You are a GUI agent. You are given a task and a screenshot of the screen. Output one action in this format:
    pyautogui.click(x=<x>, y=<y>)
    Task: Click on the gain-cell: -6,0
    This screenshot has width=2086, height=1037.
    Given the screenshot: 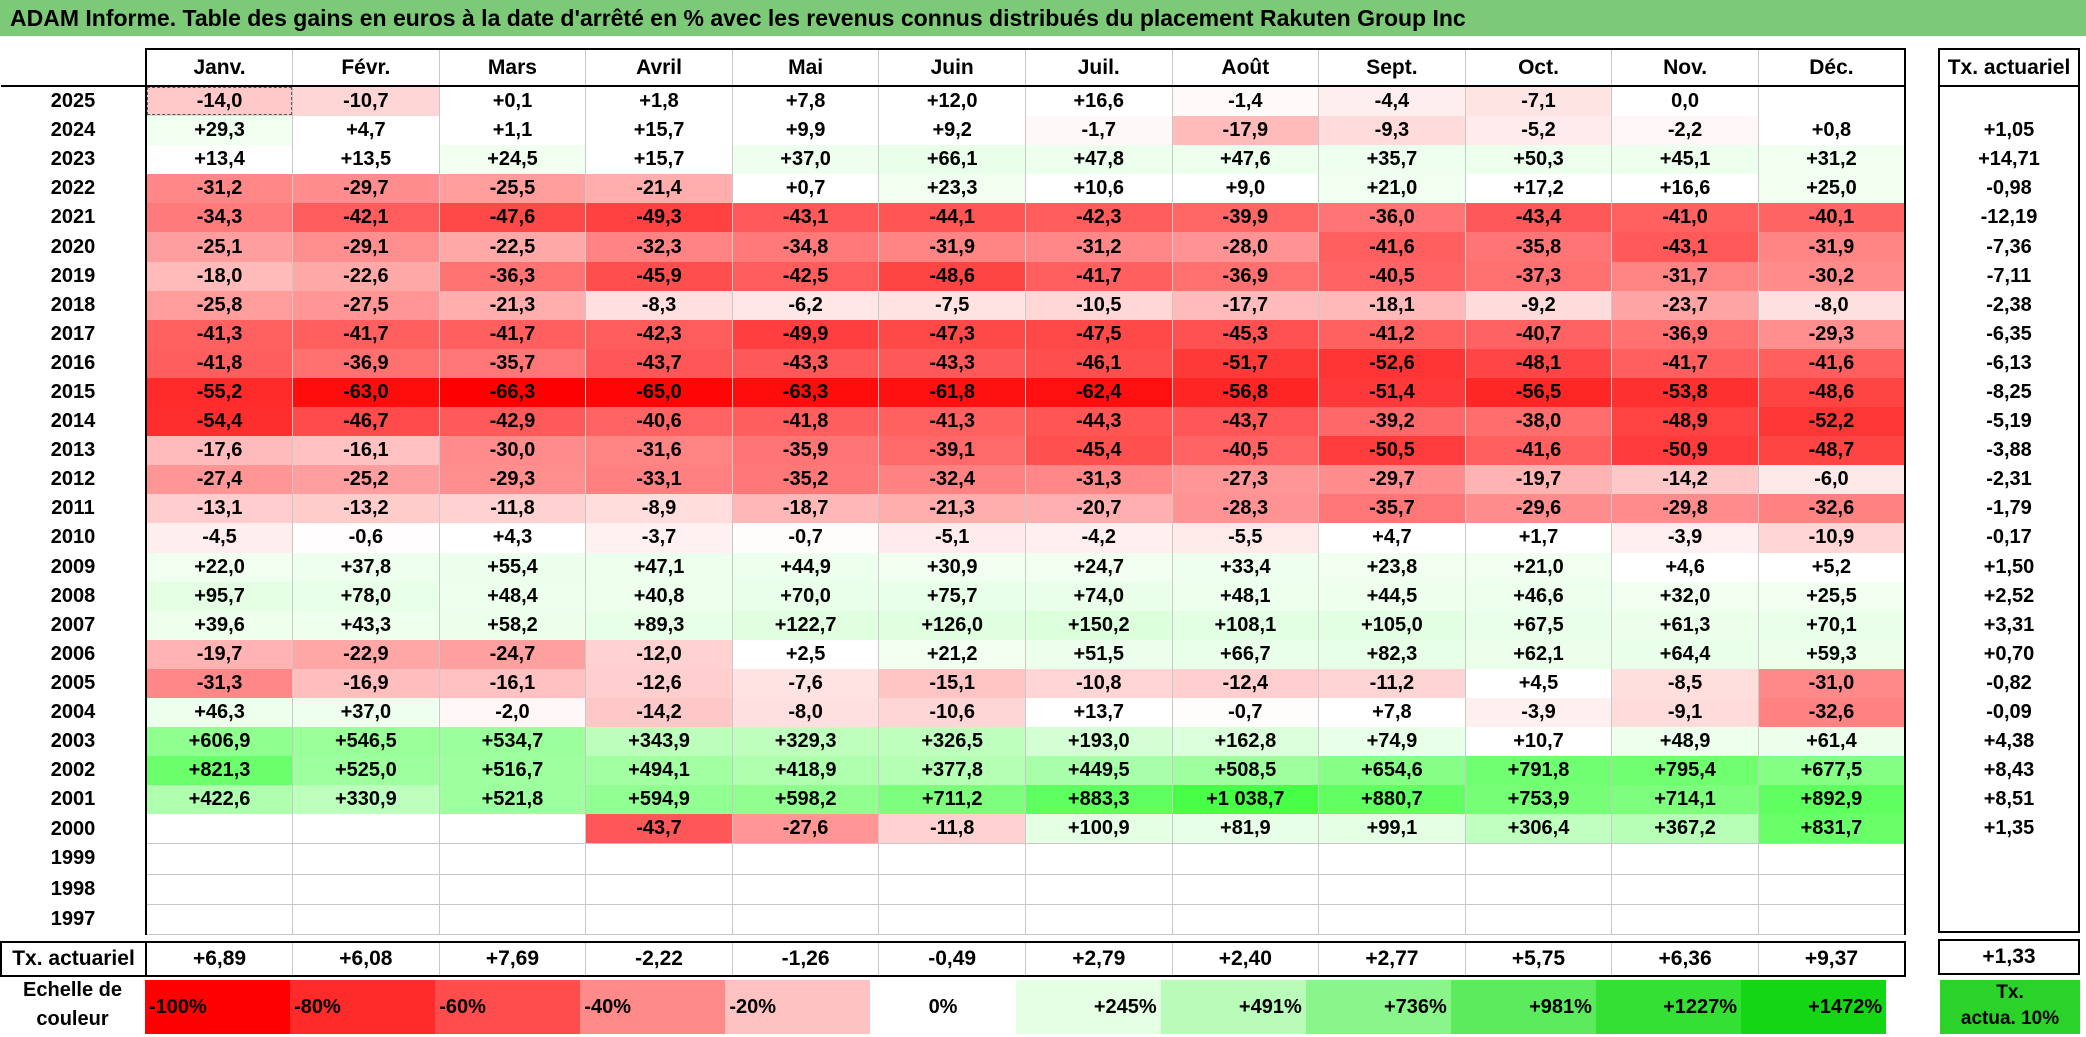 What is the action you would take?
    pyautogui.click(x=1831, y=480)
    